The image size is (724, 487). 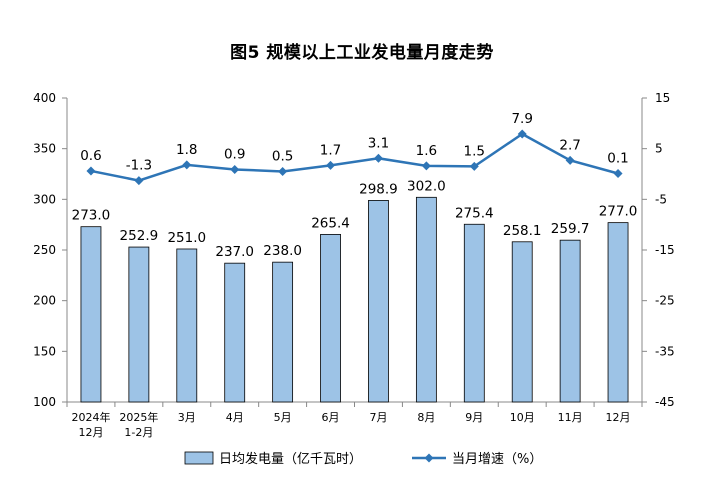 What do you see at coordinates (282, 156) in the screenshot?
I see `line-value-label: 0.5` at bounding box center [282, 156].